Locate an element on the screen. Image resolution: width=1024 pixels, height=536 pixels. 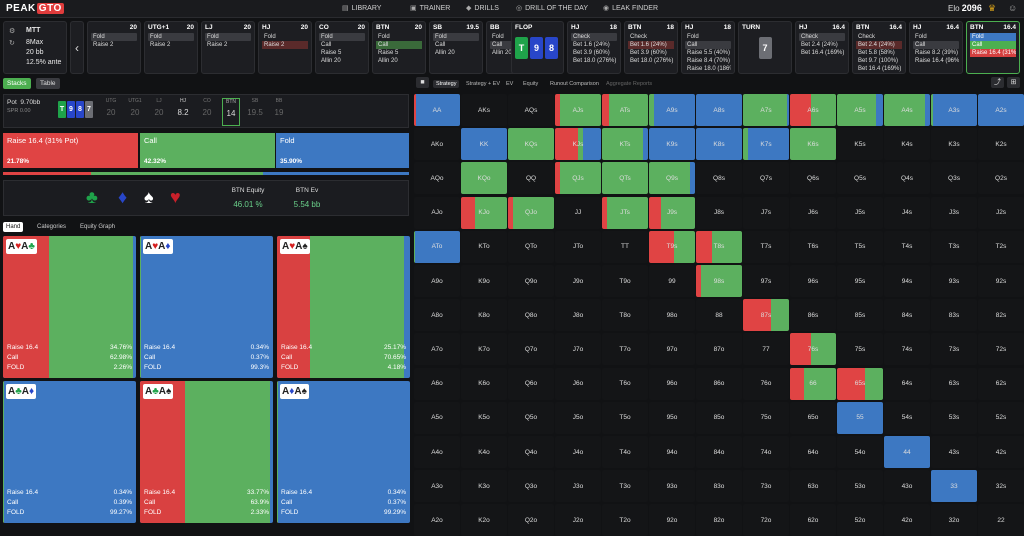
grid-cell: 62o is located at coordinates (813, 520).